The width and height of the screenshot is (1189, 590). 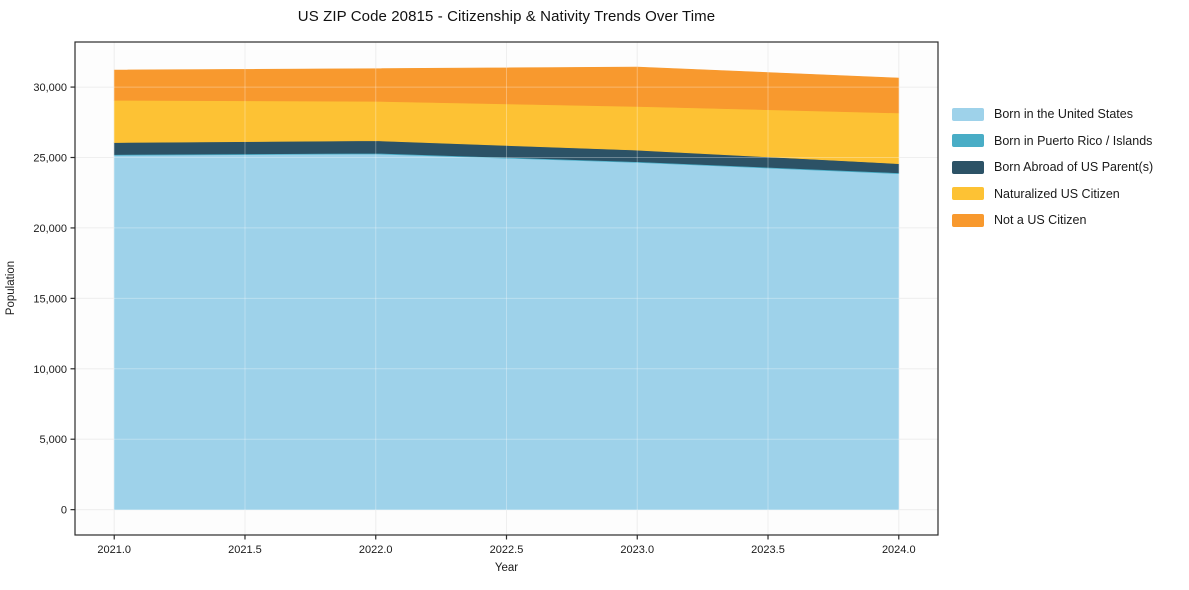 I want to click on y-tick-label: 20,000, so click(x=50, y=229).